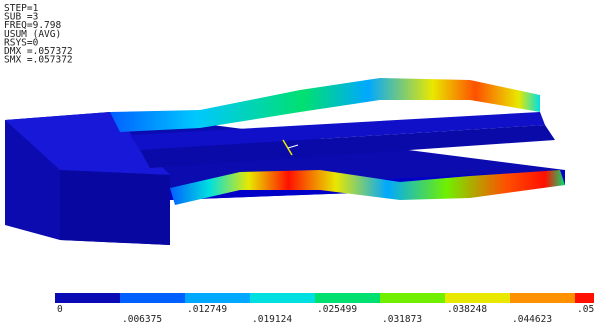 The width and height of the screenshot is (594, 327). What do you see at coordinates (38, 51) in the screenshot?
I see `header-line: DMX =.057372` at bounding box center [38, 51].